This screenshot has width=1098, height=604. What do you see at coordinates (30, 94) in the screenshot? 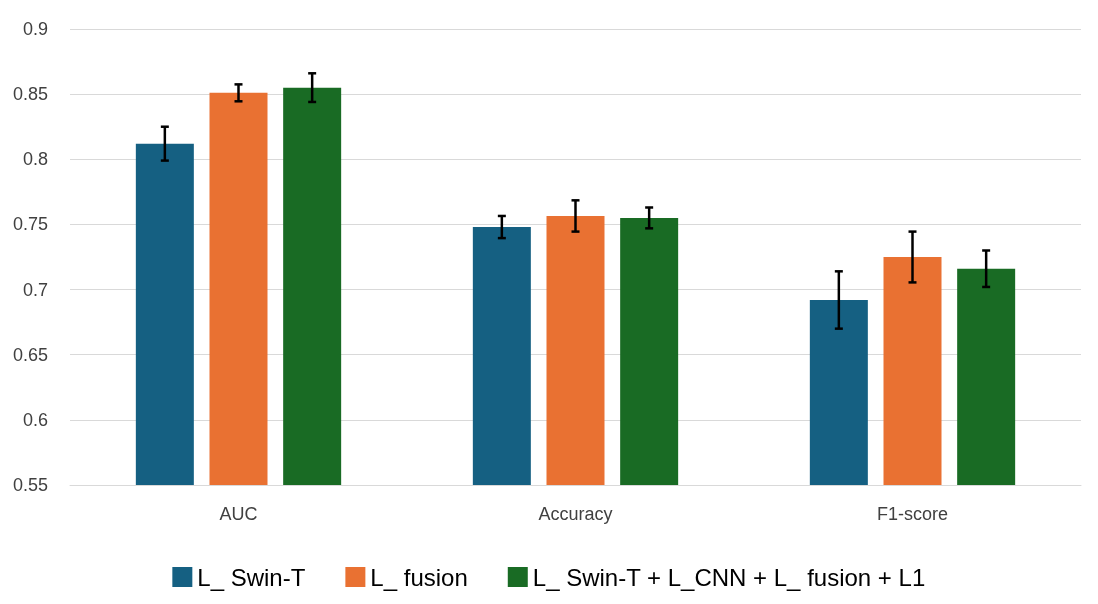
I see `y-tick-label: 0.85` at bounding box center [30, 94].